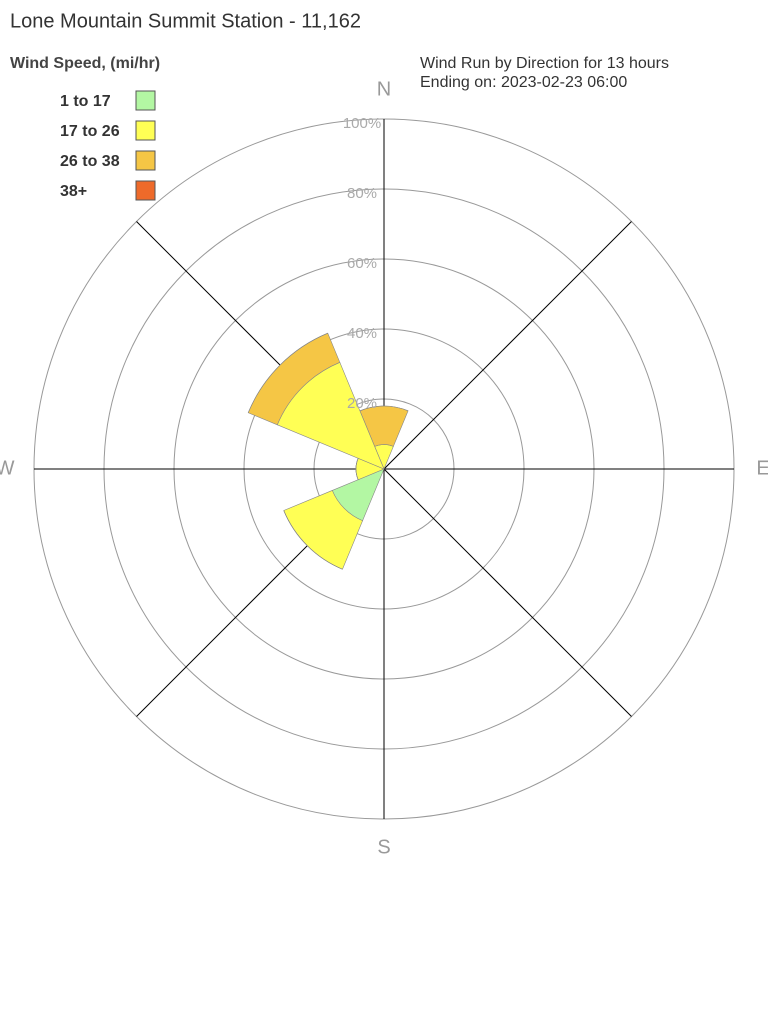 This screenshot has height=1013, width=768. What do you see at coordinates (73, 191) in the screenshot?
I see `legend-label: 38+` at bounding box center [73, 191].